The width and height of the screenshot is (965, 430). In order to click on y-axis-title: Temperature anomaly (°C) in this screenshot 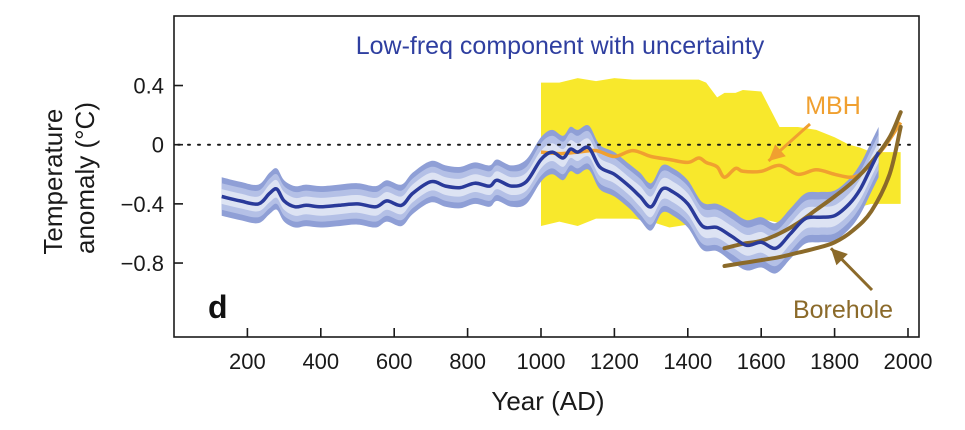, I will do `click(69, 177)`.